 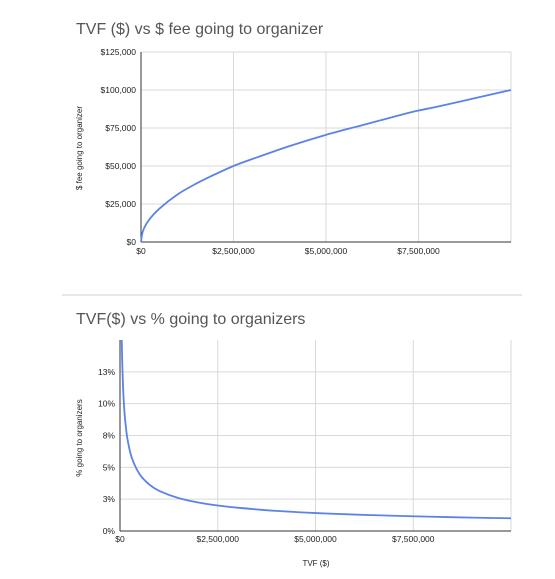 I want to click on chart-2-y-tick-label: 3%, so click(x=109, y=499).